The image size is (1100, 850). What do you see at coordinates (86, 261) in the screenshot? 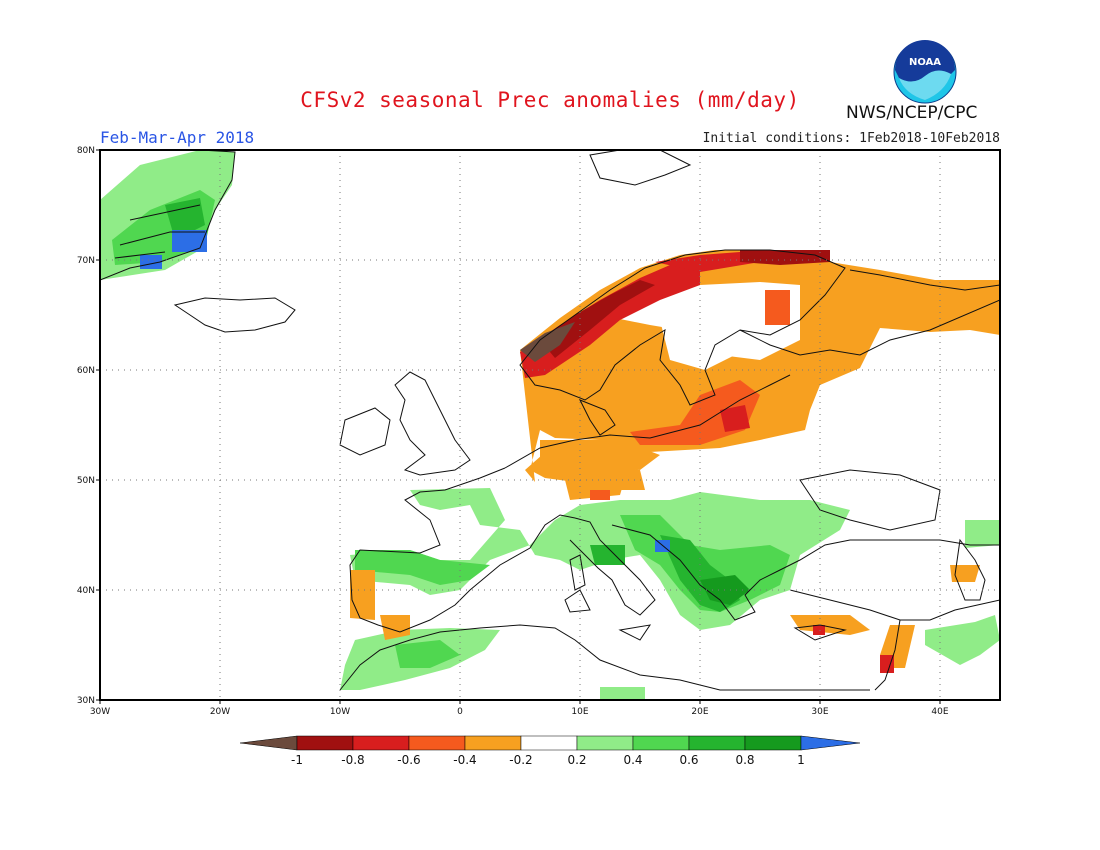
I see `lat-tick-label: 70N` at bounding box center [86, 261].